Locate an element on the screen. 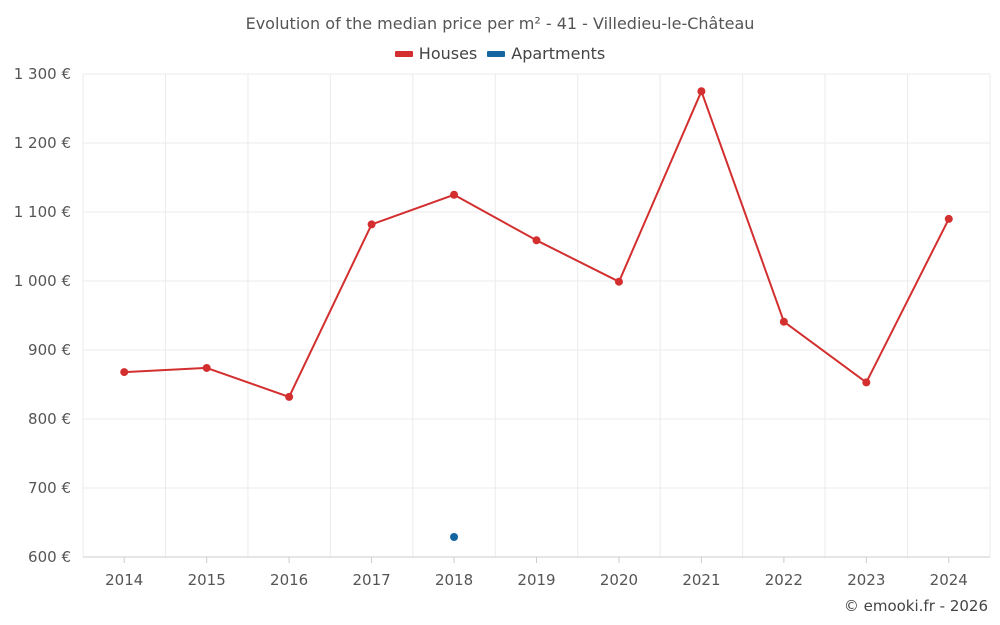 This screenshot has width=1000, height=625. y-tick-label: 1 200 € is located at coordinates (42, 143).